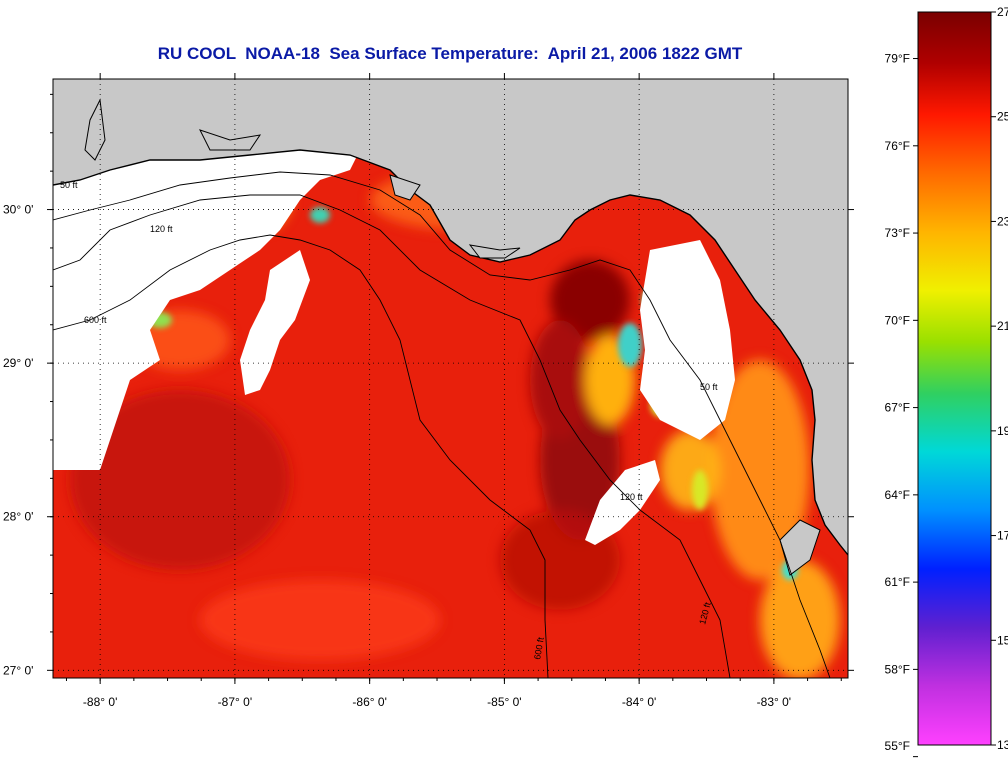 The height and width of the screenshot is (761, 1008). Describe the element at coordinates (100, 702) in the screenshot. I see `lon-tick-label: -88° 0'` at that location.